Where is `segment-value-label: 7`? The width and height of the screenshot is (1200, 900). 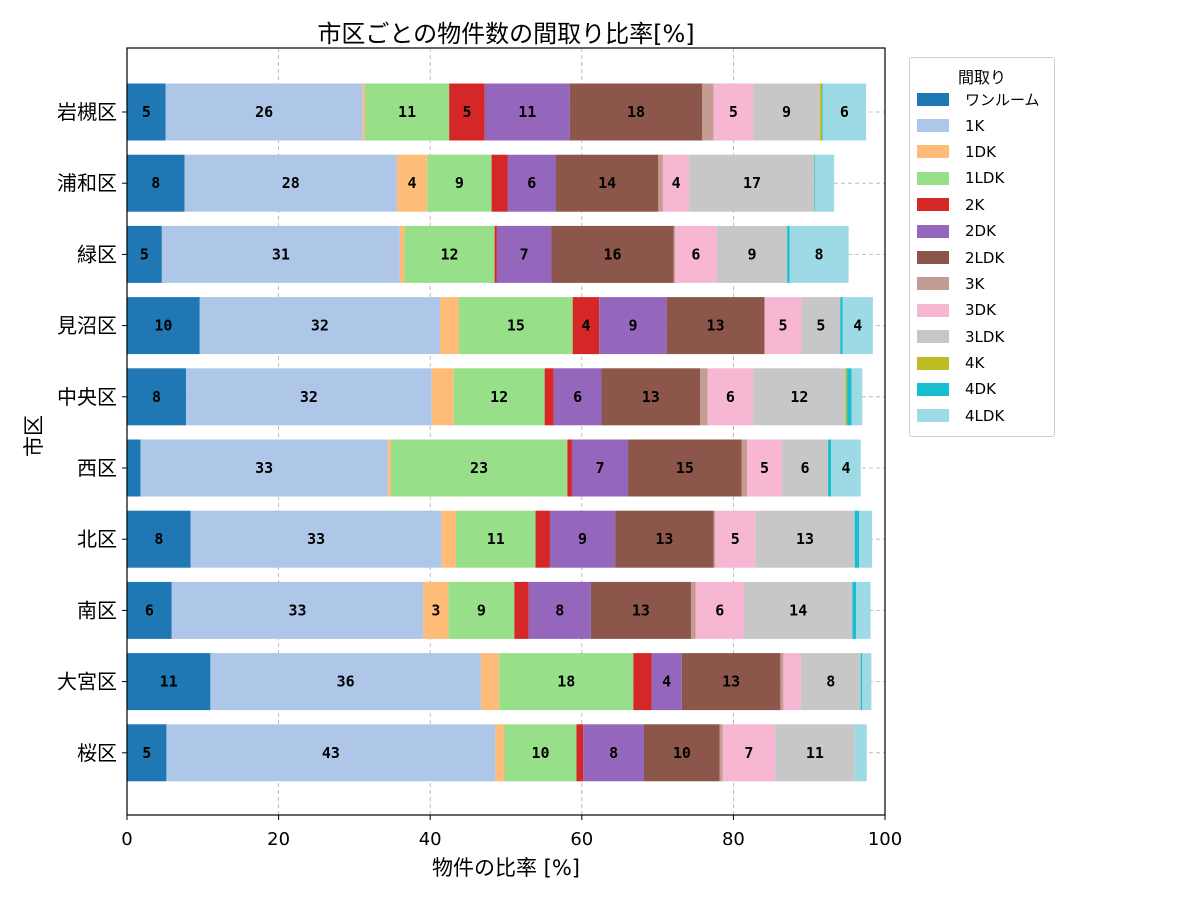
segment-value-label: 7 is located at coordinates (748, 753).